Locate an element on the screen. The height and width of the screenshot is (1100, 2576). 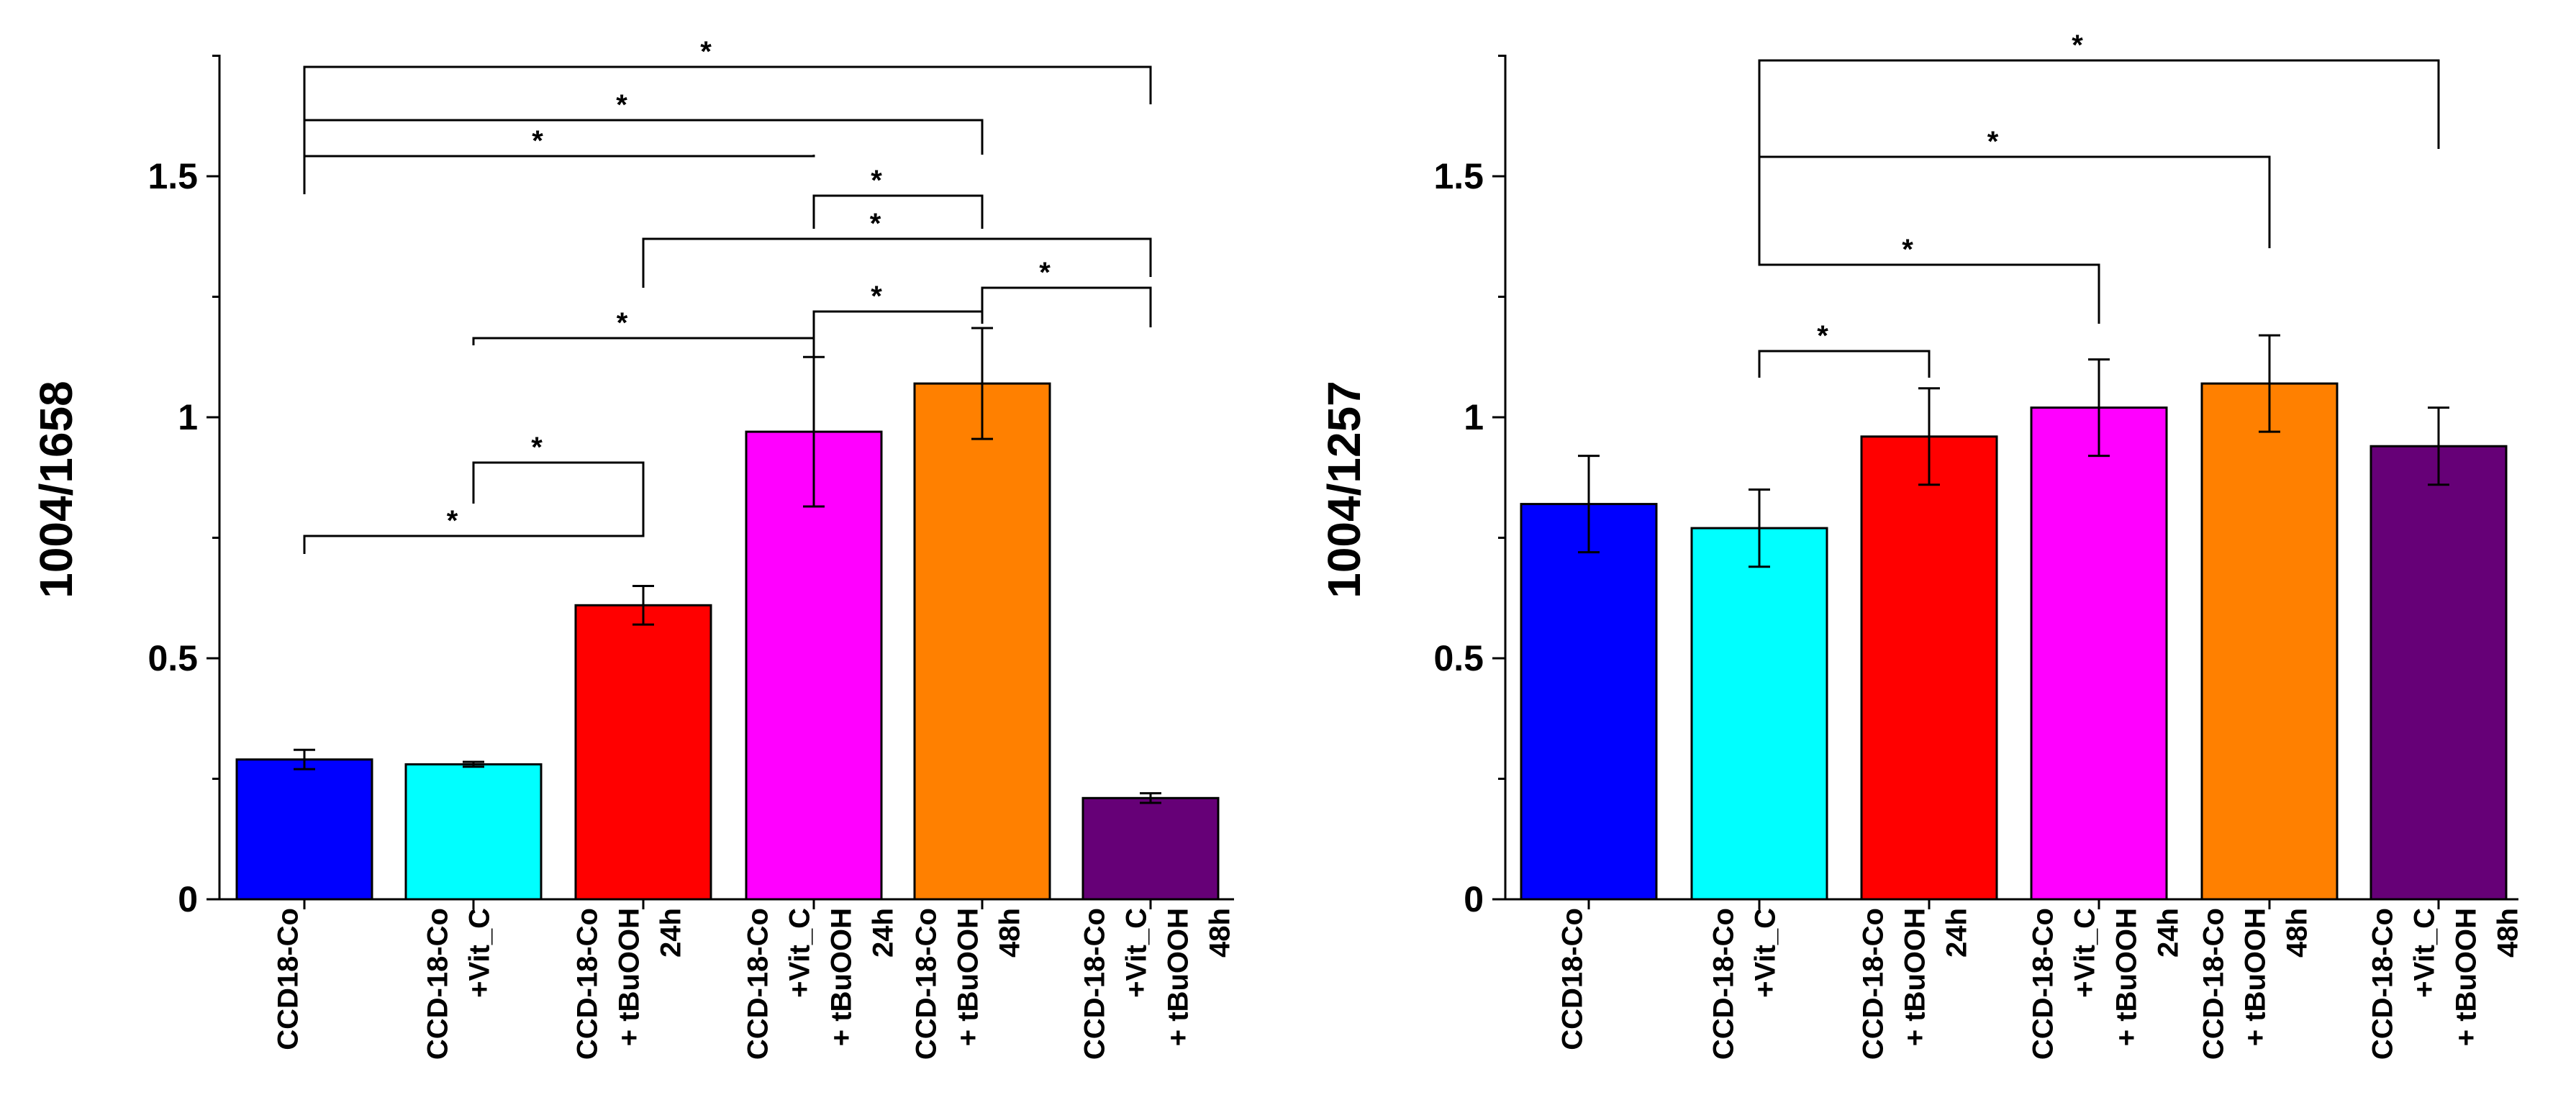
y-axis-title: 1004/1257 is located at coordinates (1344, 490).